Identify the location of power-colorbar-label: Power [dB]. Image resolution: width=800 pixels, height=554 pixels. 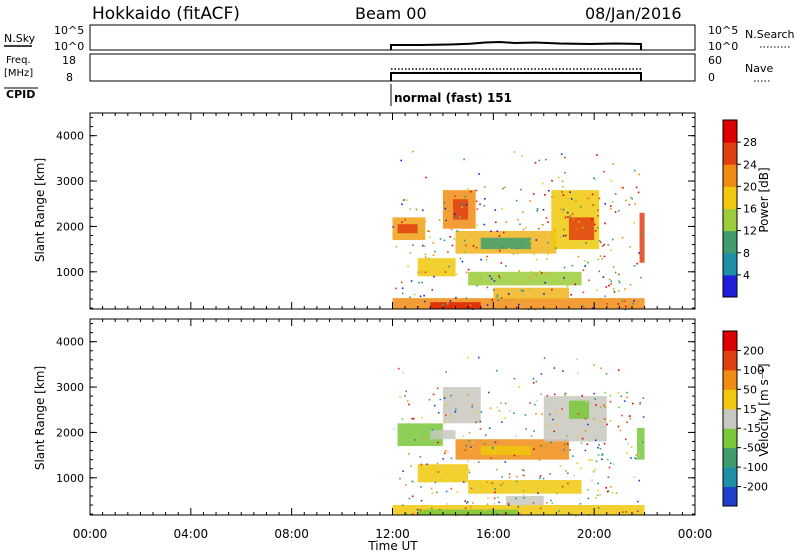
(764, 199).